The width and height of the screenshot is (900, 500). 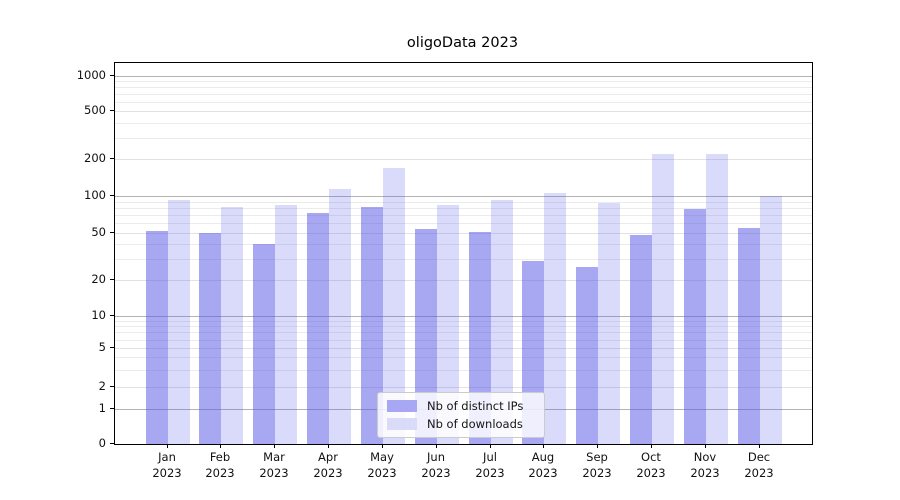 I want to click on x-tick-label-nov: Nov 2023, so click(x=705, y=465).